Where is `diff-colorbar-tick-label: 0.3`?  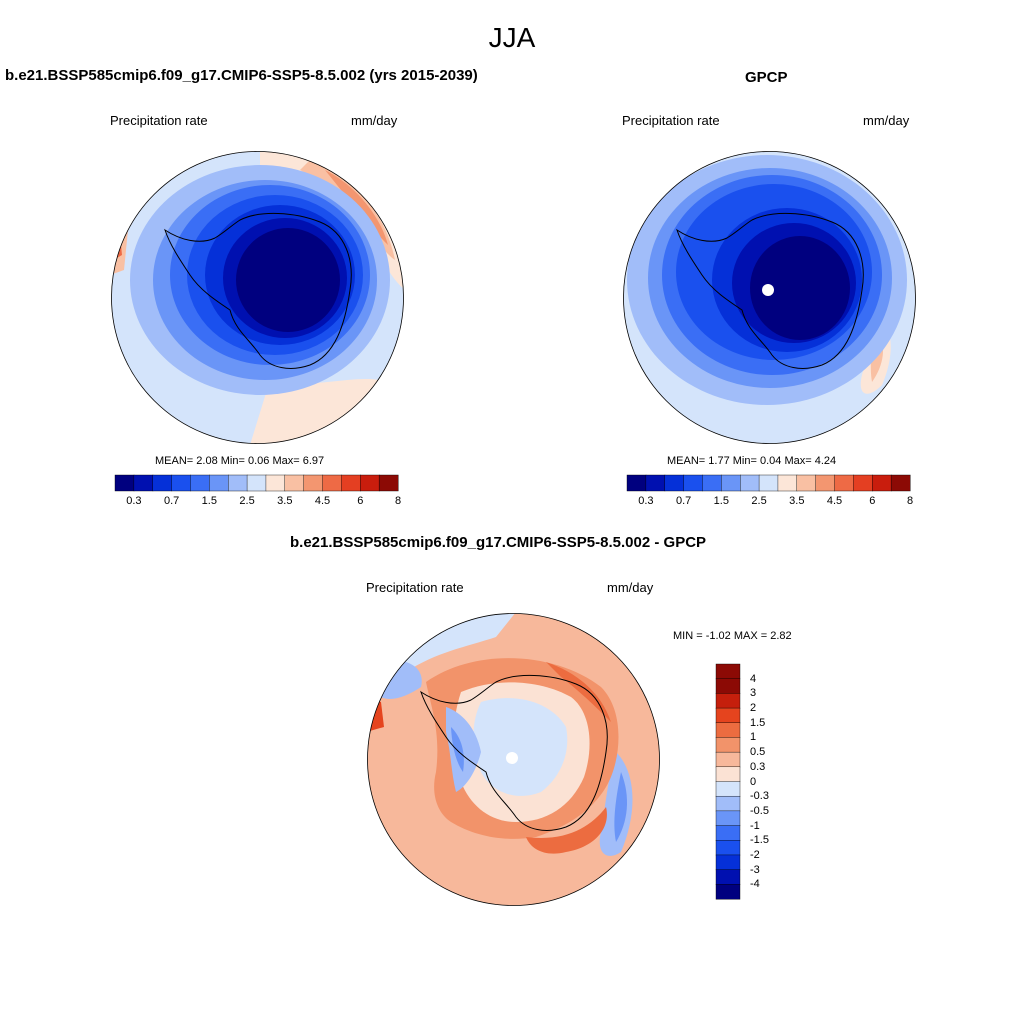
diff-colorbar-tick-label: 0.3 is located at coordinates (758, 766).